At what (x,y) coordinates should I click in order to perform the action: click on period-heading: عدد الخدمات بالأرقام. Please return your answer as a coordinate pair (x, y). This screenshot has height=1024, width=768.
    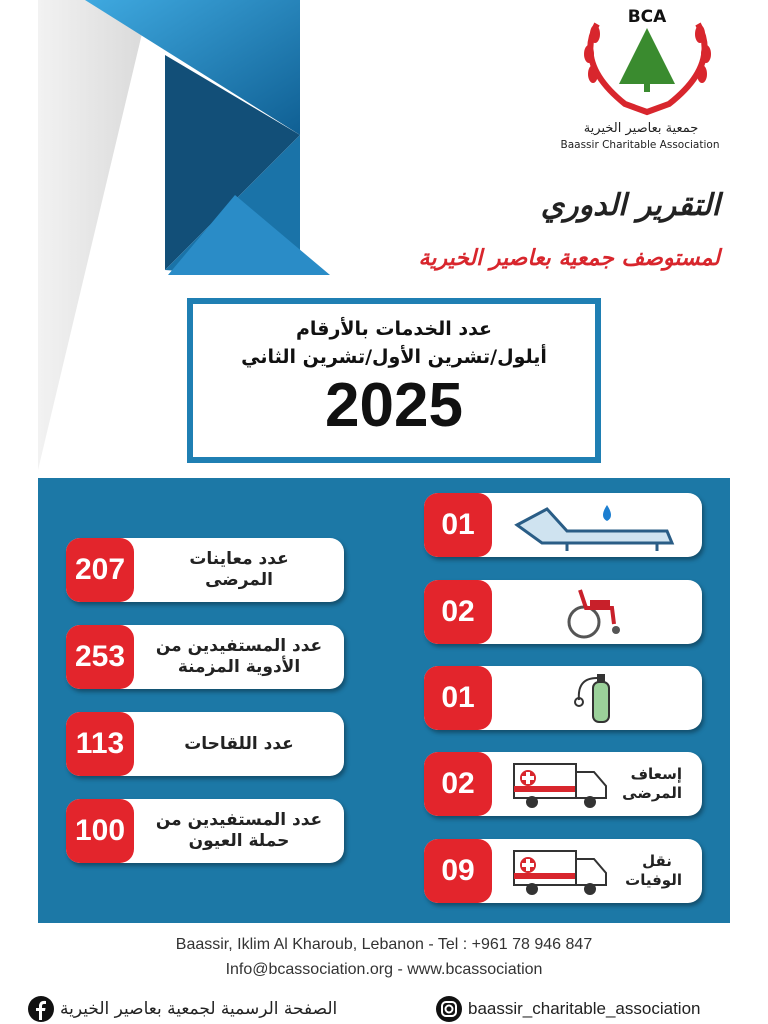
    Looking at the image, I should click on (394, 329).